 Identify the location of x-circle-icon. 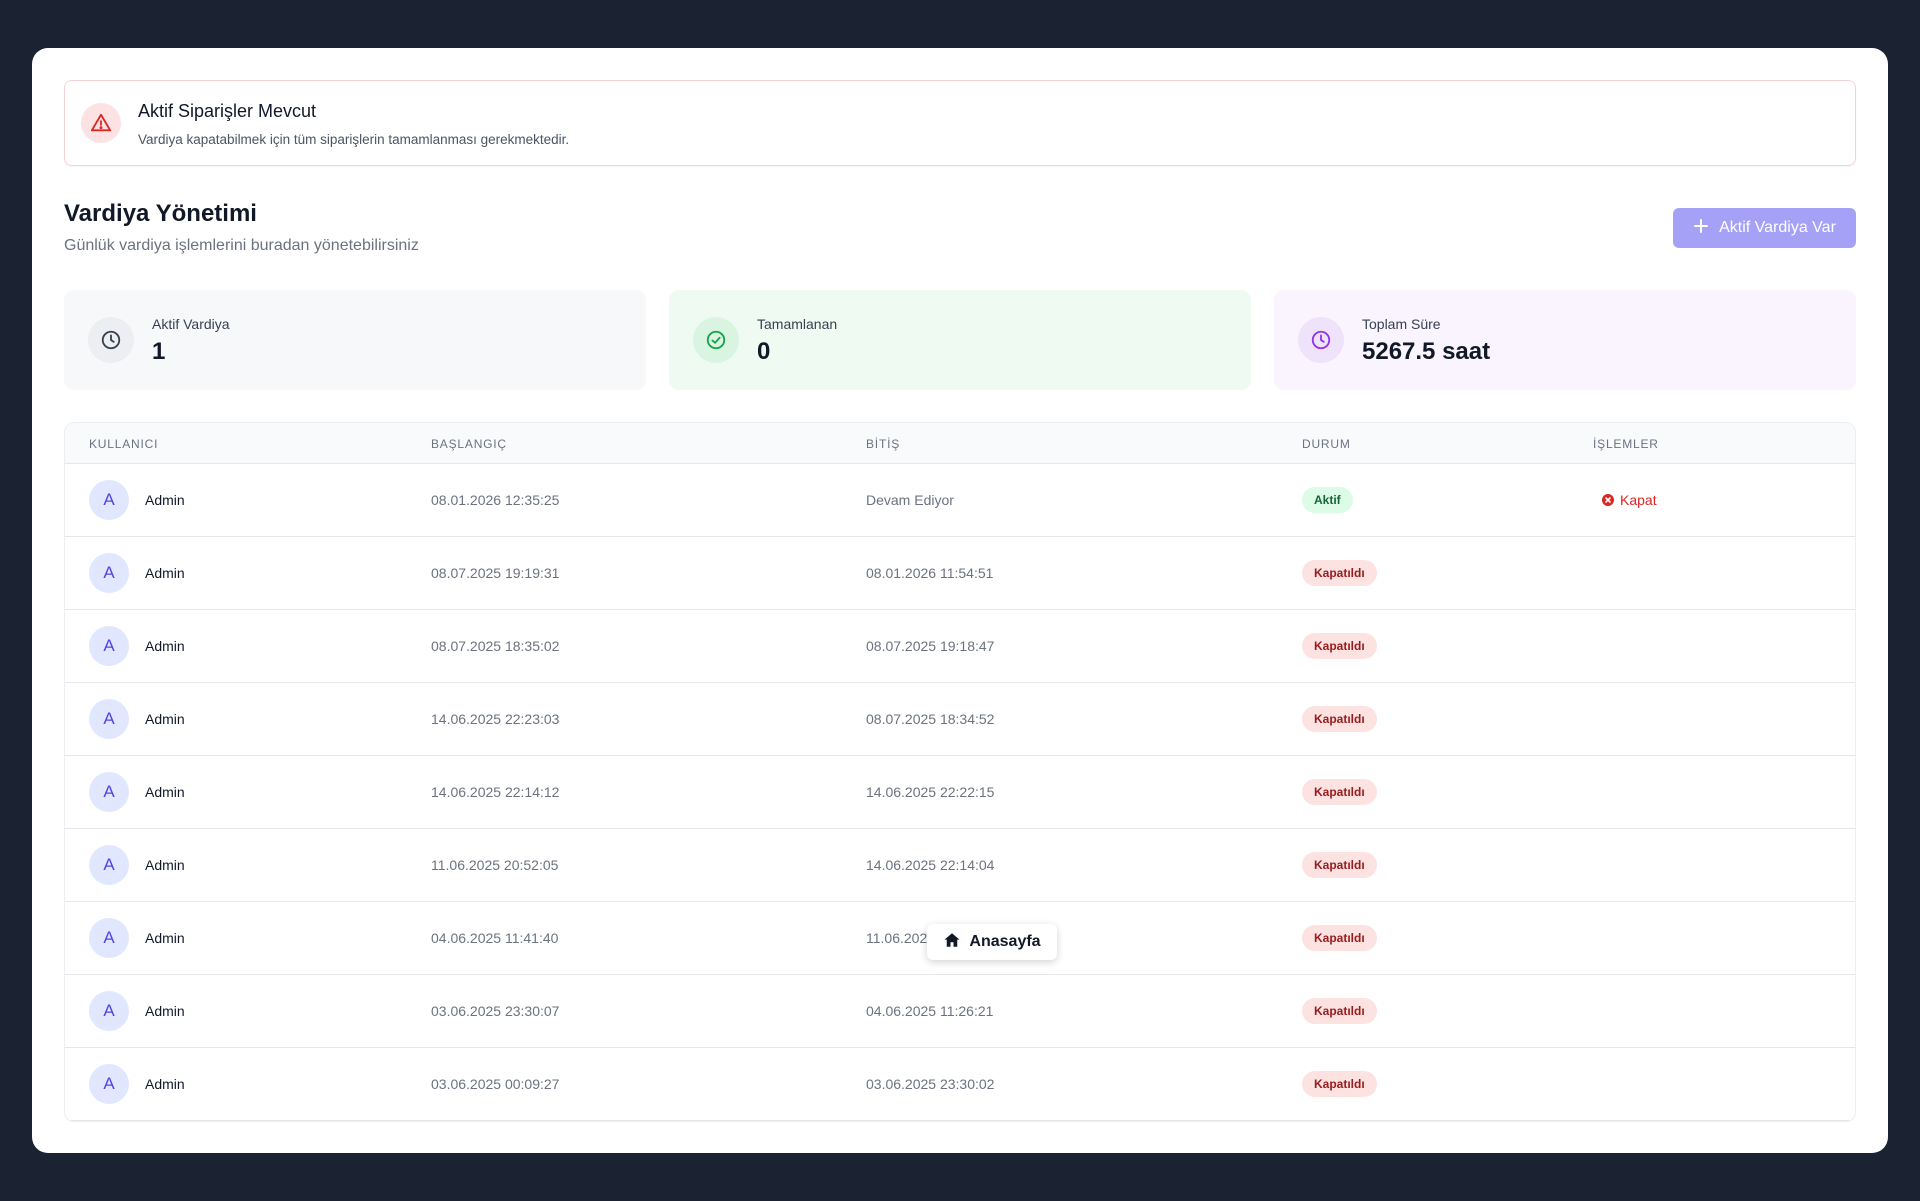
(1608, 500).